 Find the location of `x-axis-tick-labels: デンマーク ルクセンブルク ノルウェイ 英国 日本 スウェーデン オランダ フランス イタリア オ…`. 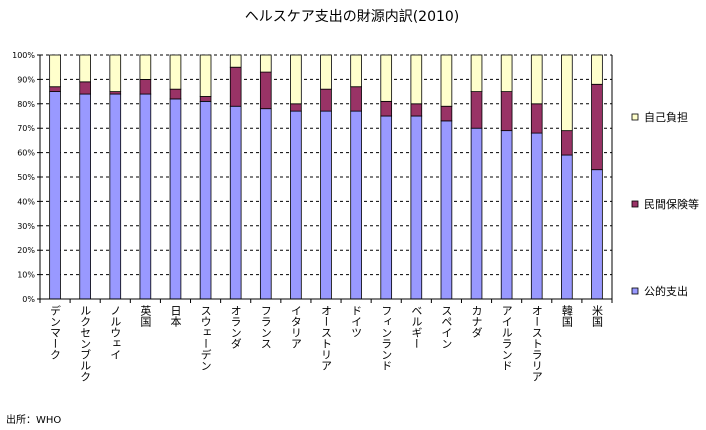

x-axis-tick-labels: デンマーク ルクセンブルク ノルウェイ 英国 日本 スウェーデン オランダ フランス イタリア オ… is located at coordinates (326, 343).